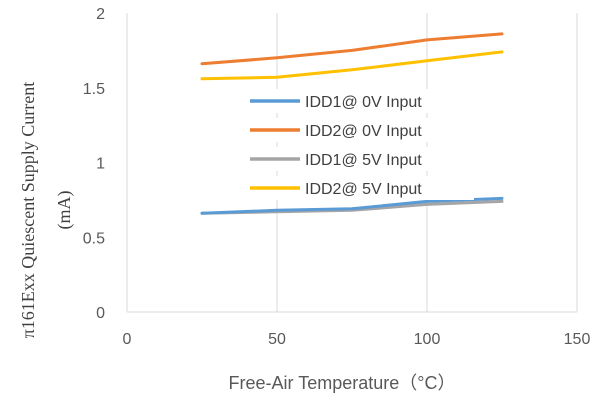  I want to click on legend-label: IDD2@ 0V Input, so click(363, 131).